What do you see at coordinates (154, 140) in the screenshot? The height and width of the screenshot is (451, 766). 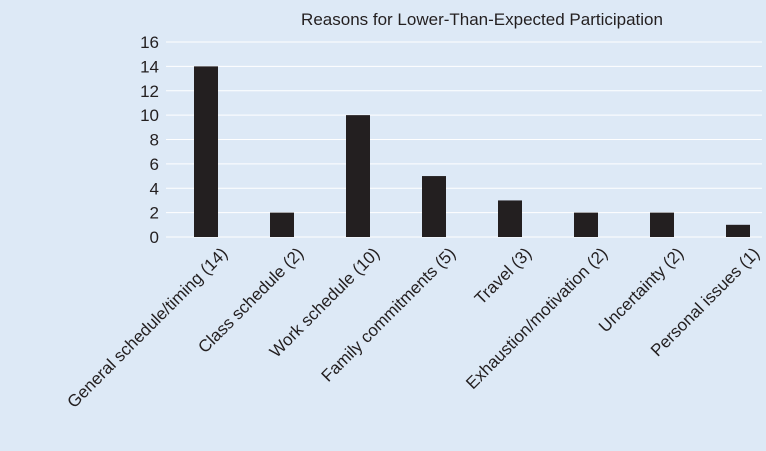 I see `y-tick-label: 8` at bounding box center [154, 140].